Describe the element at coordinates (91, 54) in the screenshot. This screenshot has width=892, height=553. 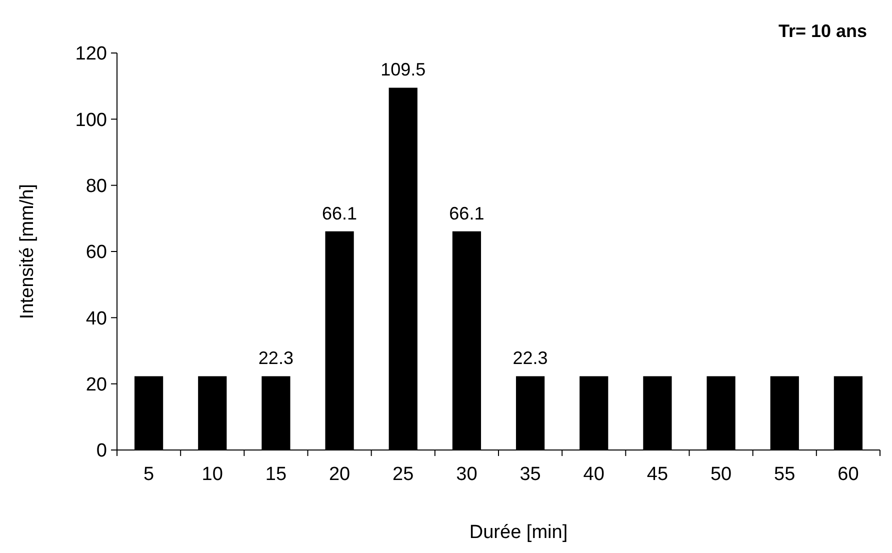
I see `y-tick-label: 120` at that location.